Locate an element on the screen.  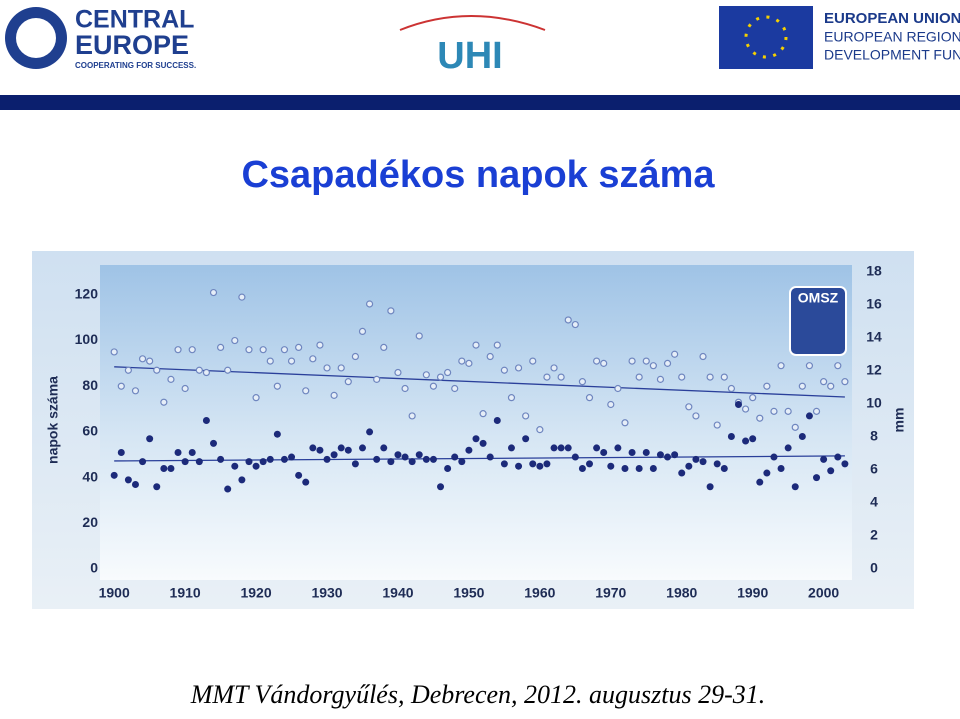
x-tick-label: 2000 is located at coordinates (823, 593).